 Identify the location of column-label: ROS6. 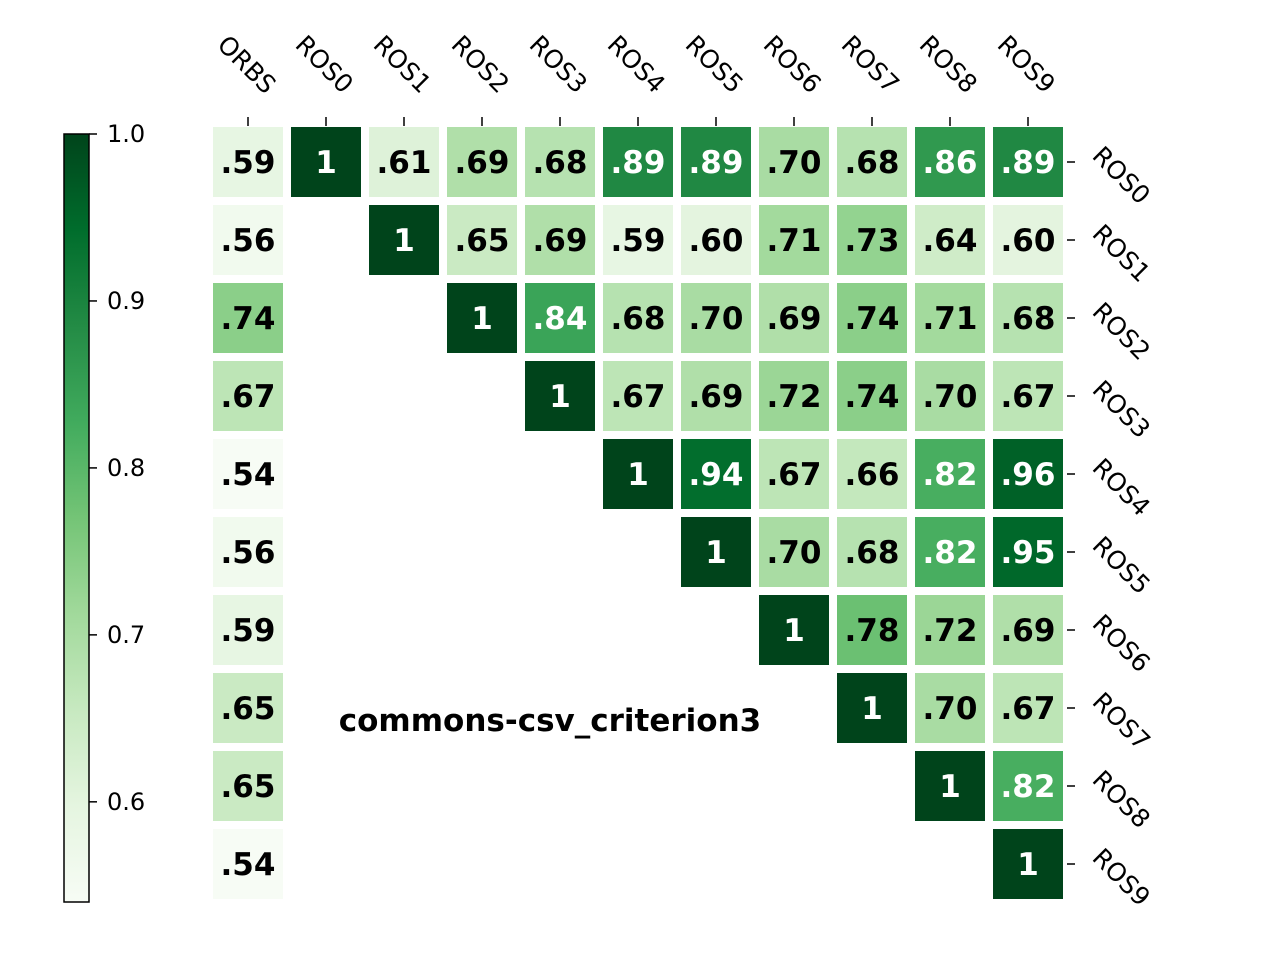
(792, 64).